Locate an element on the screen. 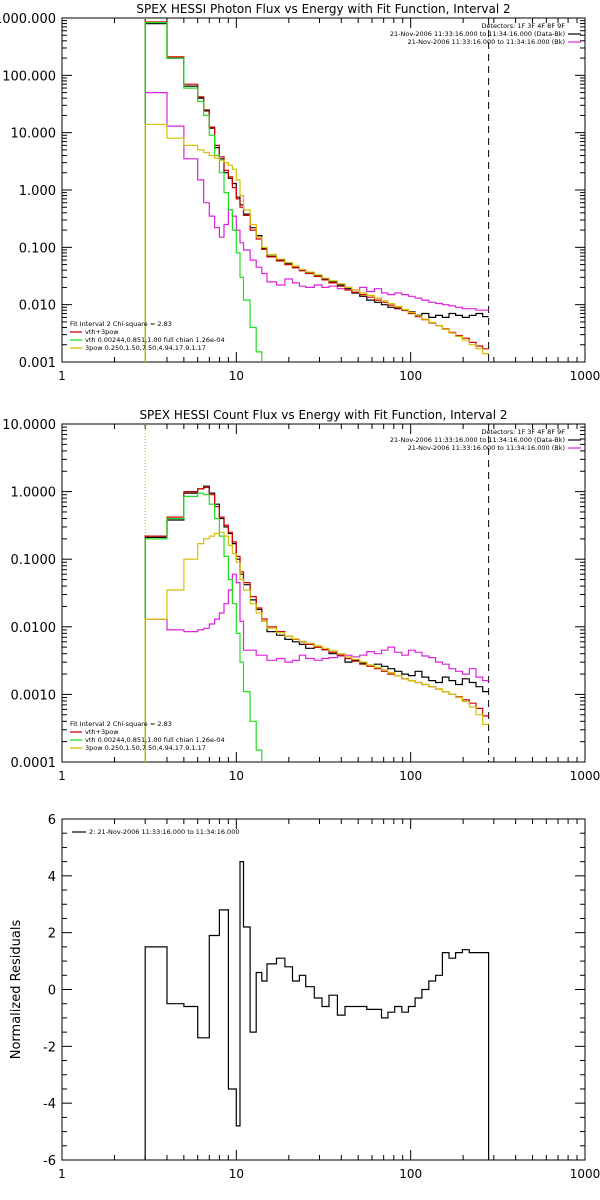 This screenshot has width=600, height=1200. y-tick-label: 2 is located at coordinates (52, 934).